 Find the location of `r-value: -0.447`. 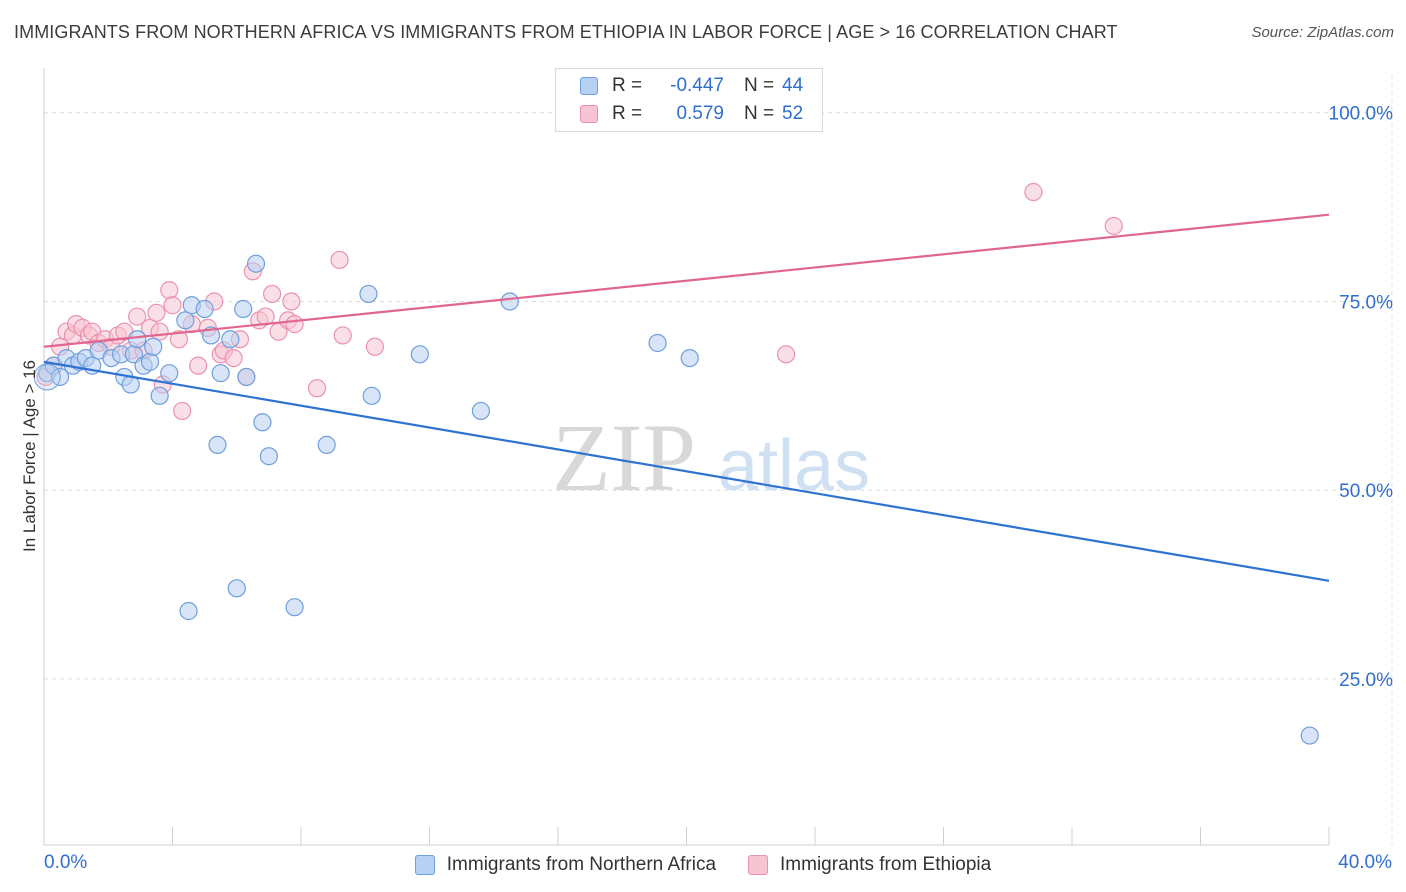

r-value: -0.447 is located at coordinates (697, 85).